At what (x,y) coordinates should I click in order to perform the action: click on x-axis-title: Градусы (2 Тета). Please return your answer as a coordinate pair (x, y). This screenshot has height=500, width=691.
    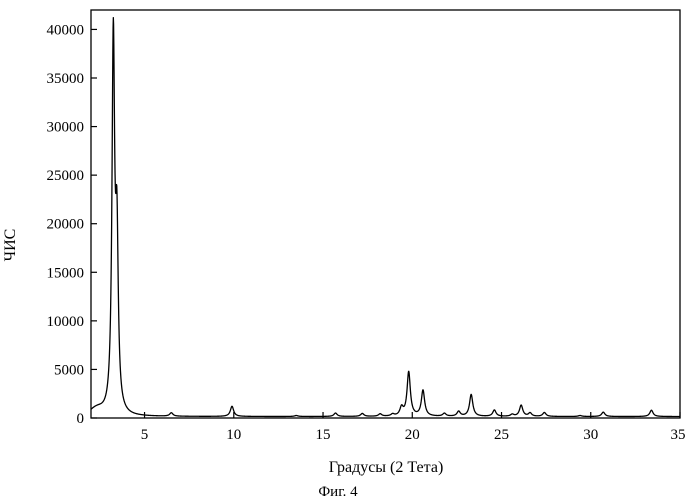
    Looking at the image, I should click on (386, 467).